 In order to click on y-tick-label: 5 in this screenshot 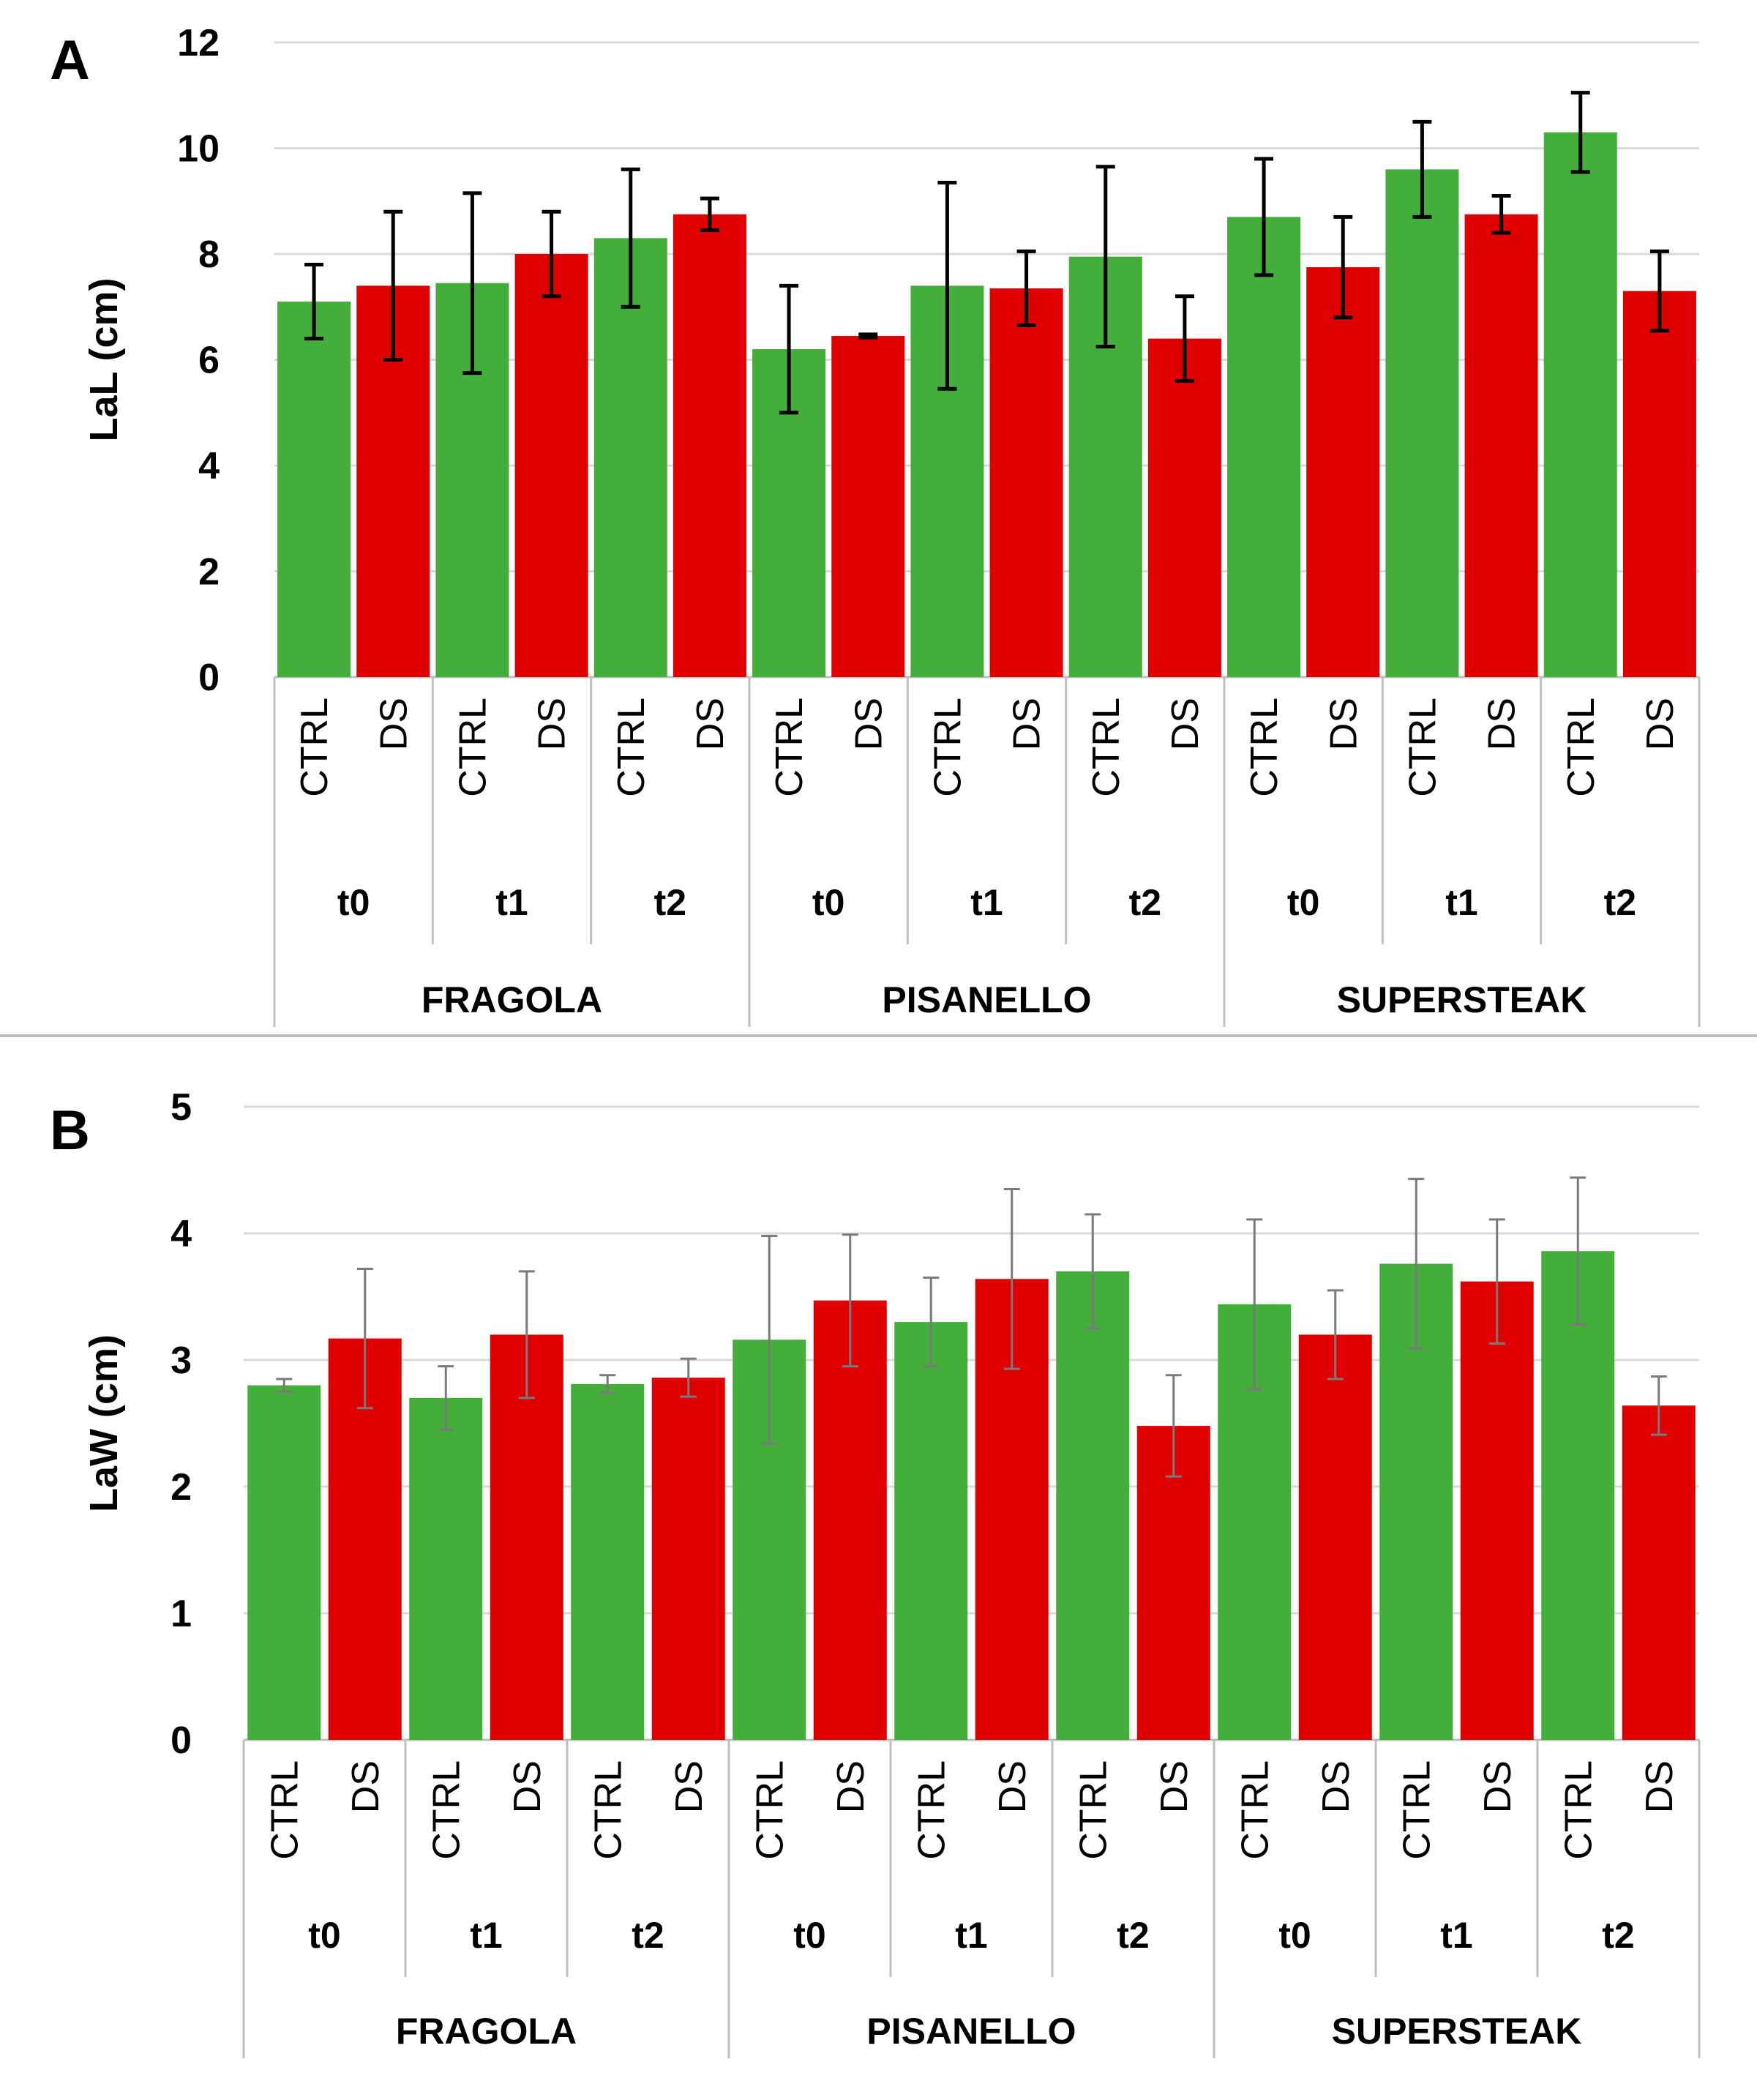, I will do `click(181, 1107)`.